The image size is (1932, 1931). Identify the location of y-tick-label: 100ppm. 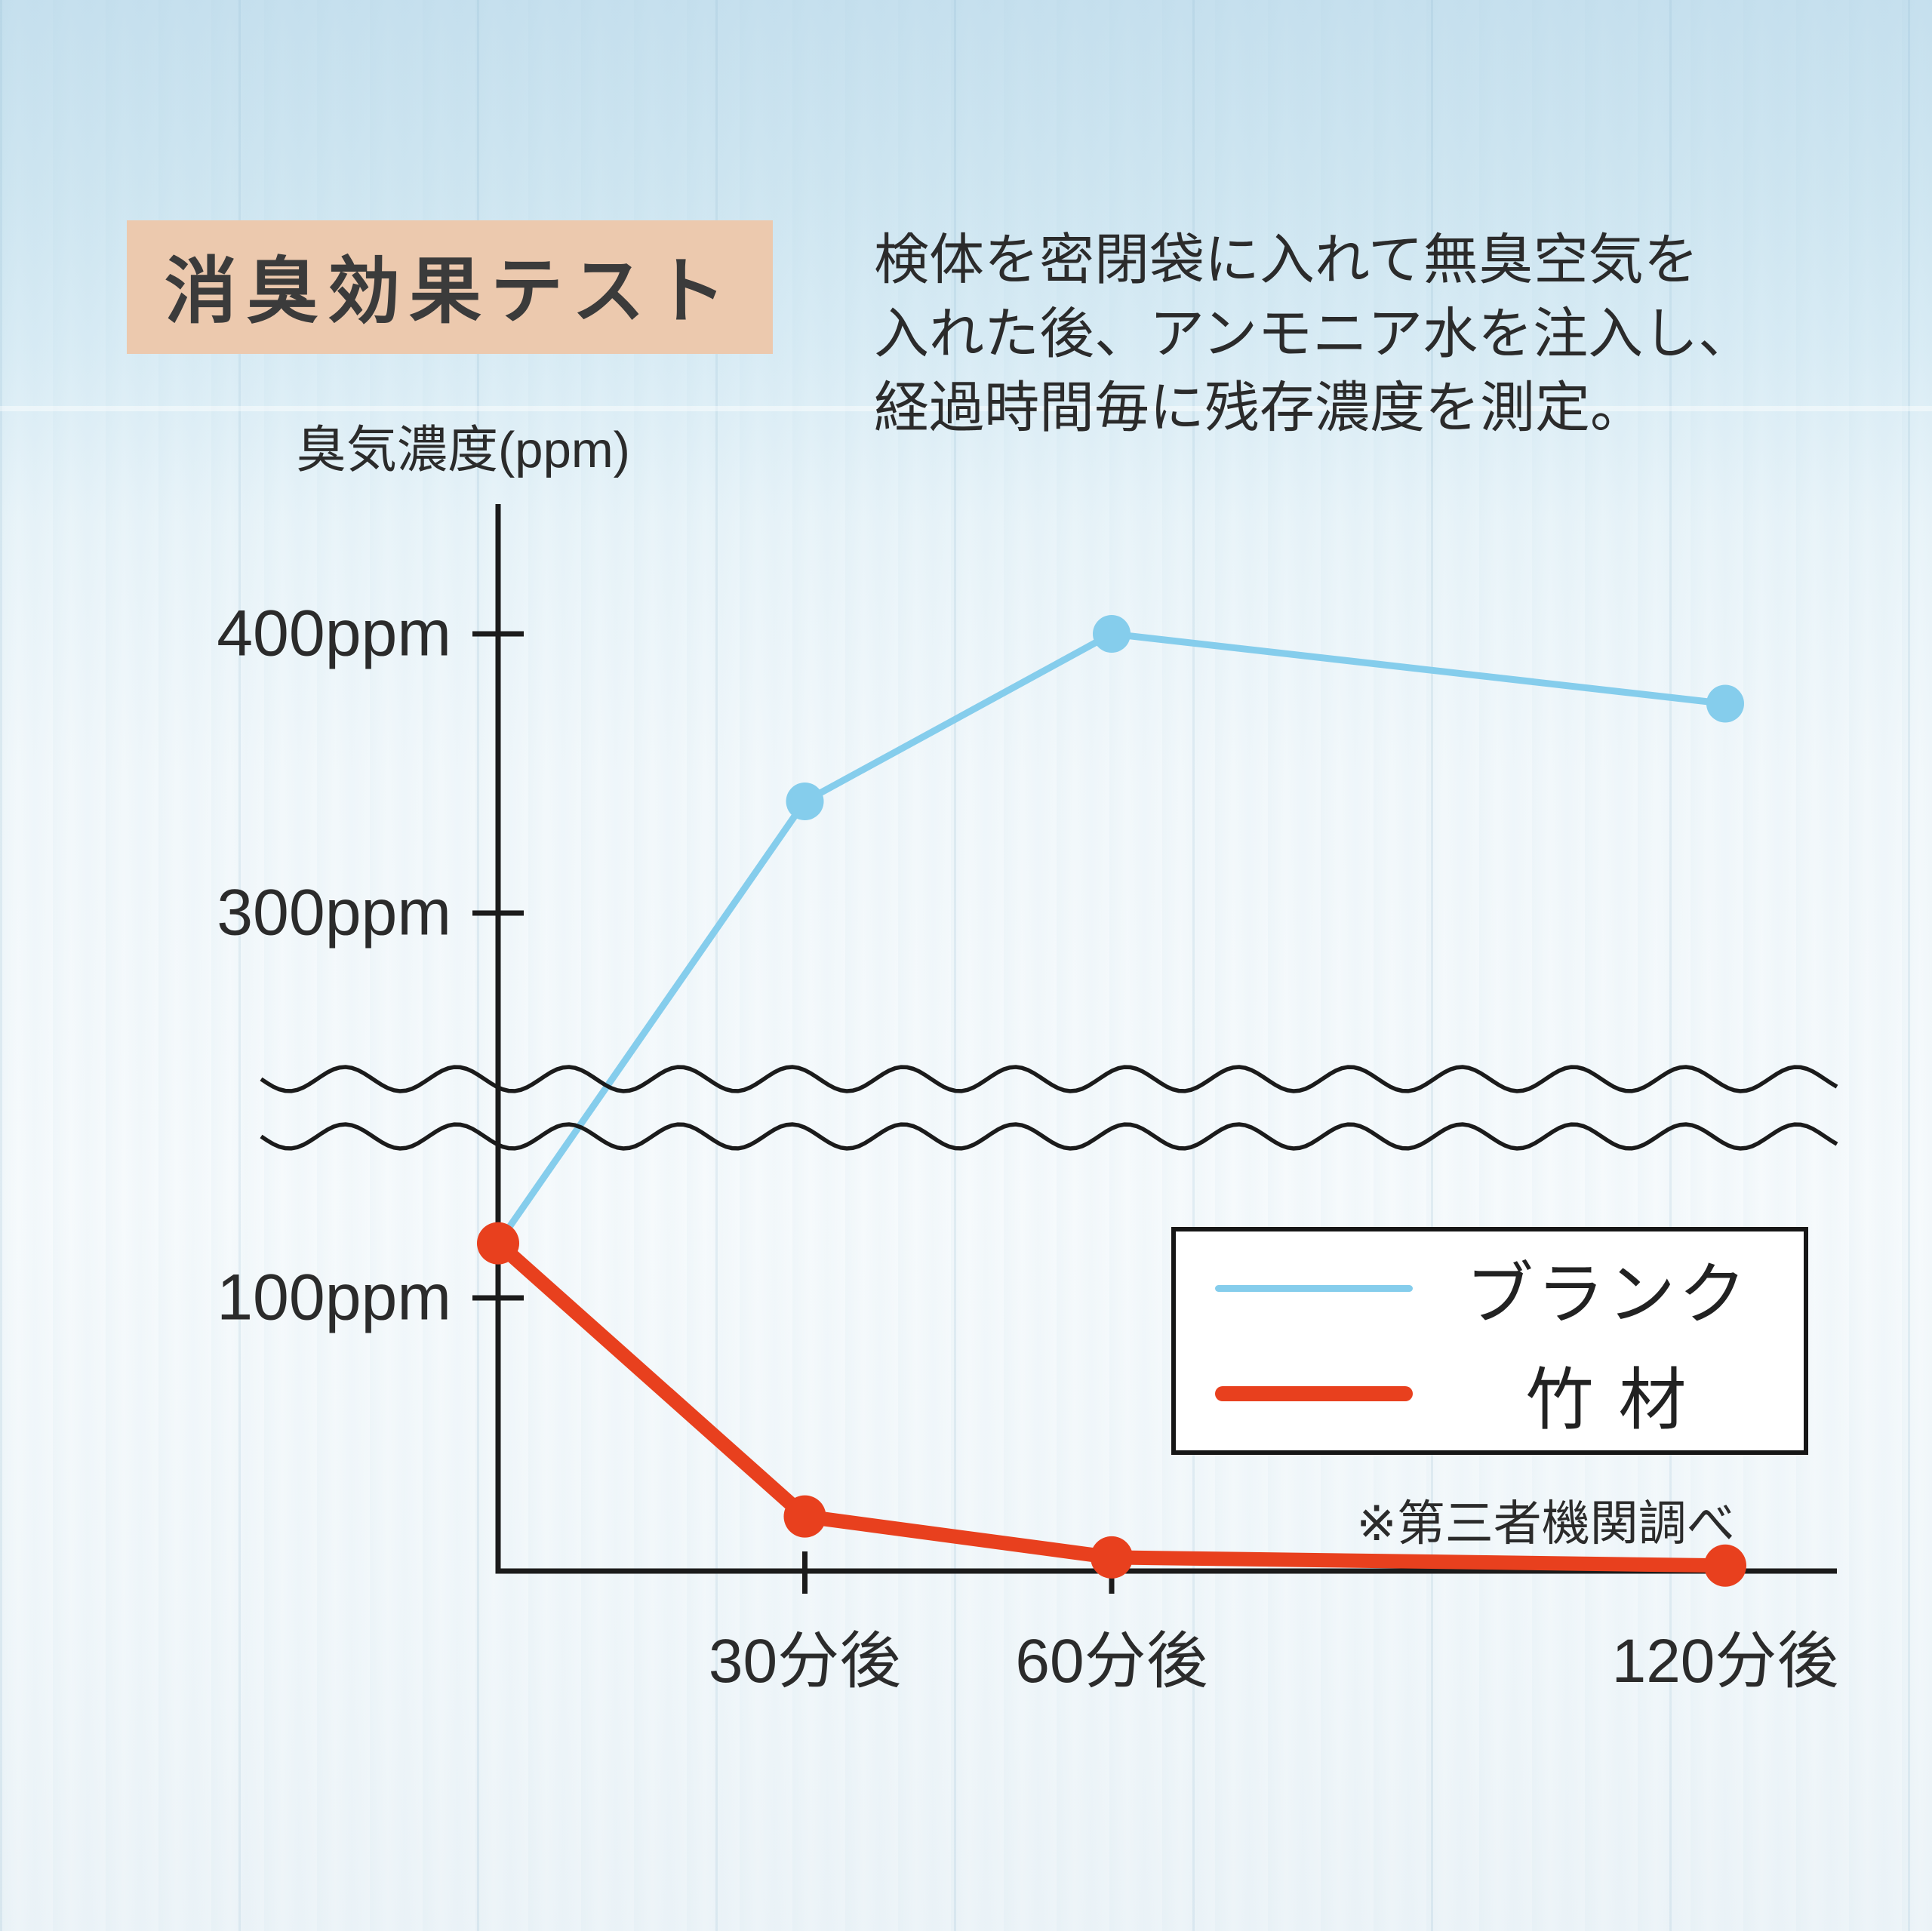
(334, 1297).